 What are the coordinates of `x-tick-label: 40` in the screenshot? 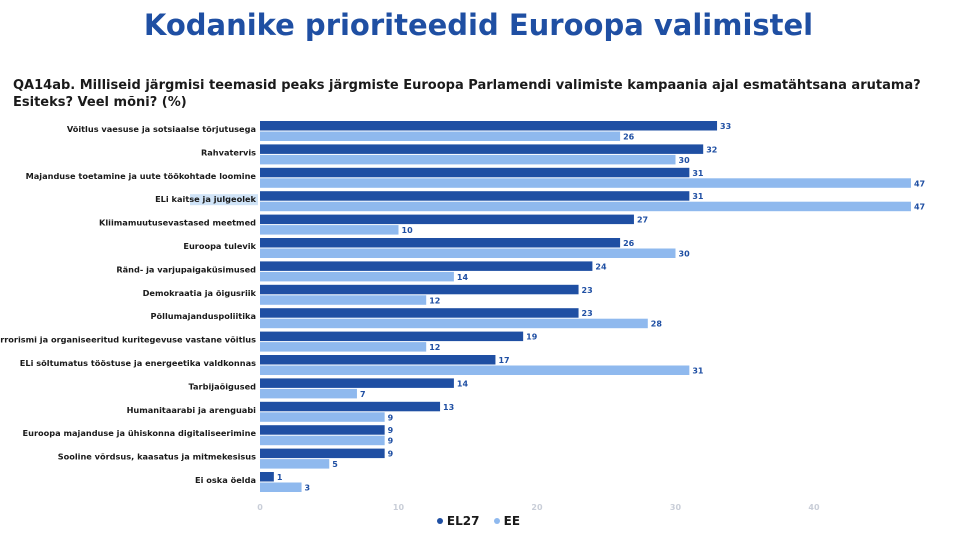 It's located at (814, 507).